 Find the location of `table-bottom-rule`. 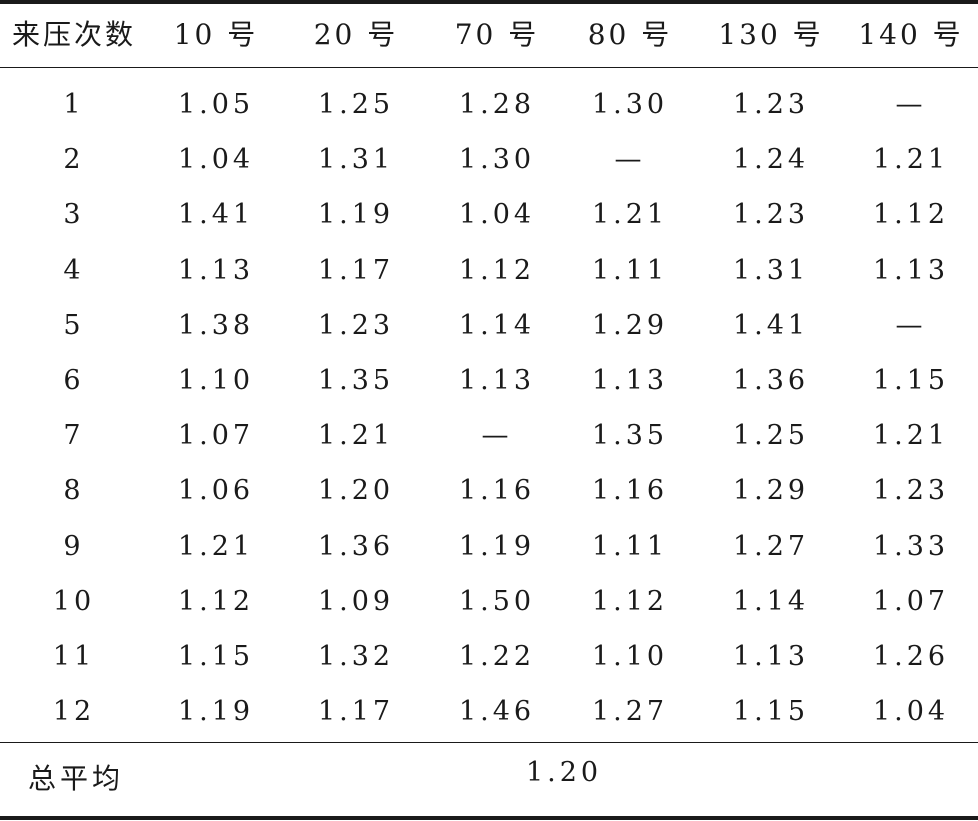

table-bottom-rule is located at coordinates (489, 818).